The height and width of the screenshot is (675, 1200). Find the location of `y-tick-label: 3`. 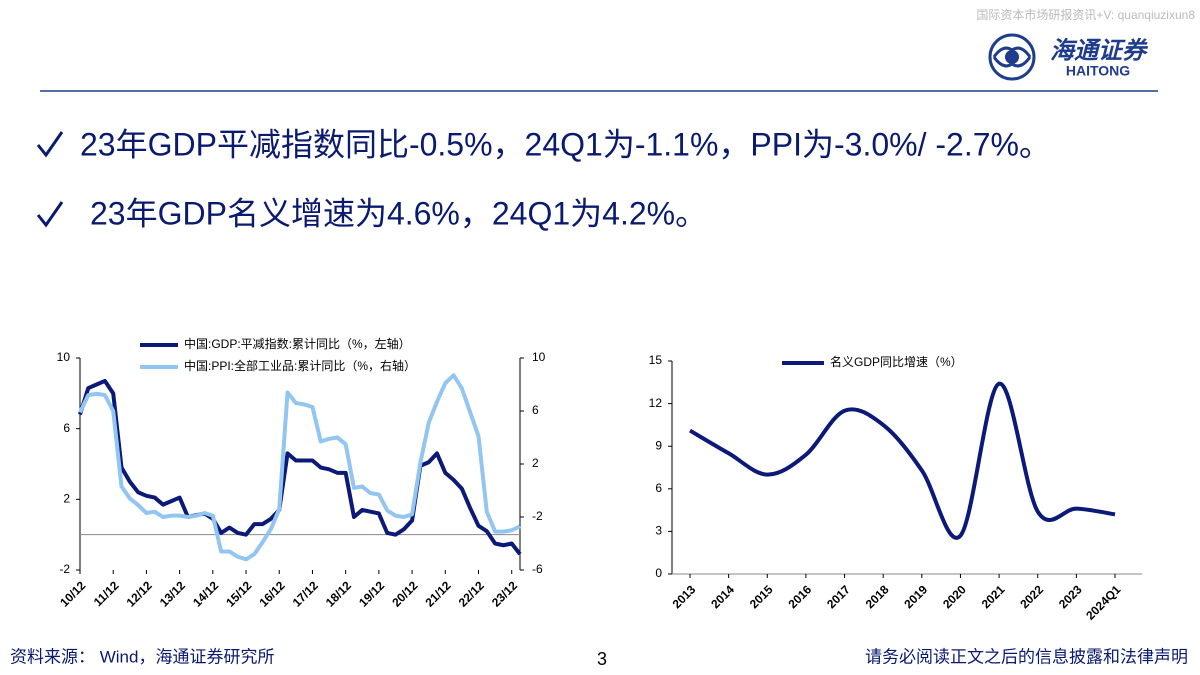

y-tick-label: 3 is located at coordinates (658, 531).